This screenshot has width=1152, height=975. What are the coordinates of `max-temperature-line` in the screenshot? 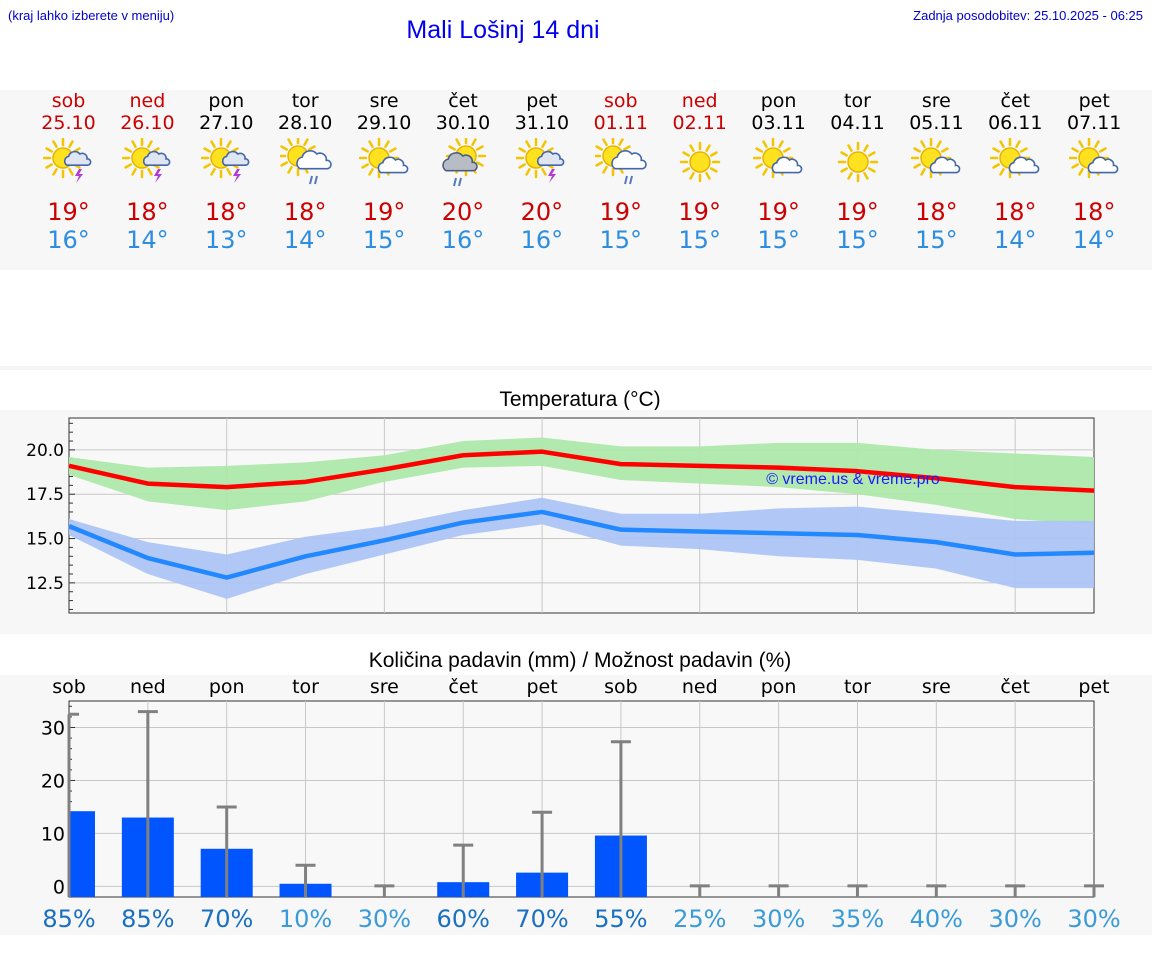 It's located at (581, 471).